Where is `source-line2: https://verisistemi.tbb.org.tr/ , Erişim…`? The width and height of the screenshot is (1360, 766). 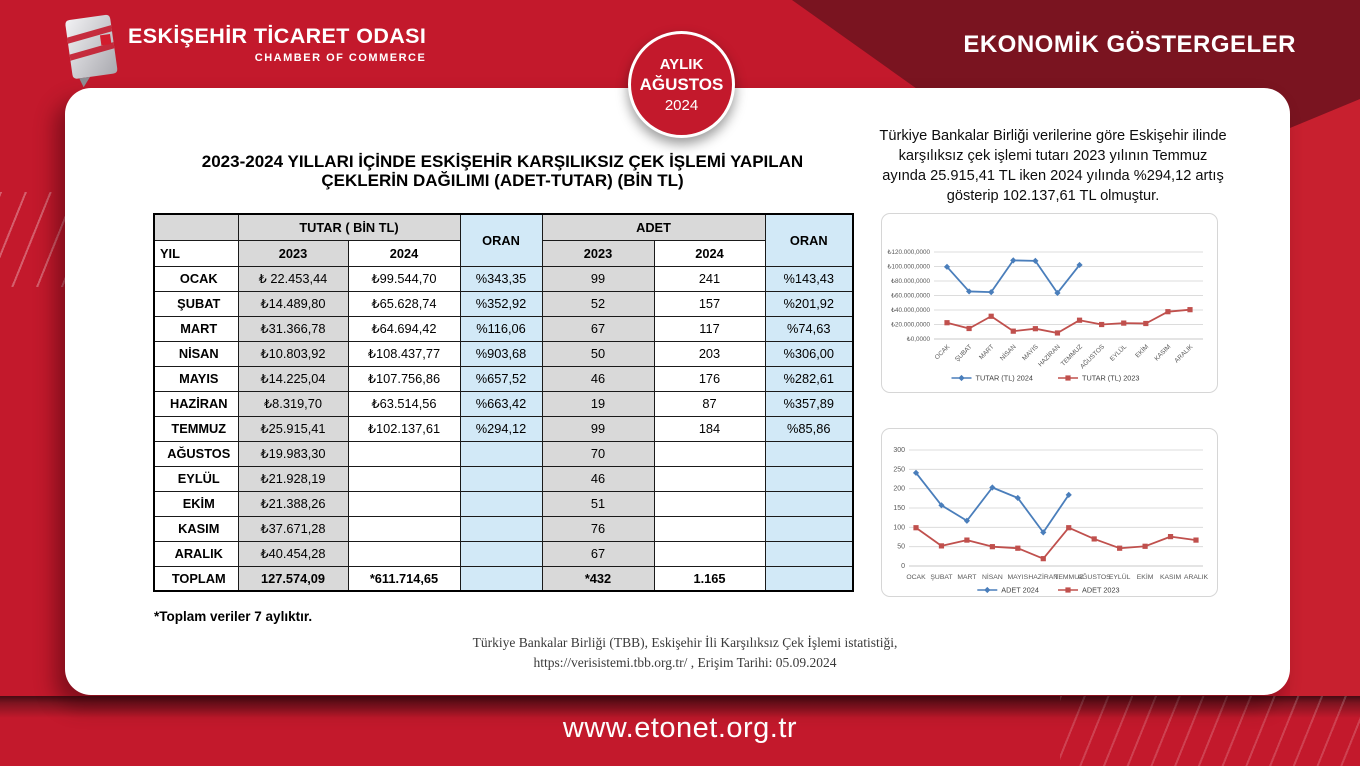
source-line2: https://verisistemi.tbb.org.tr/ , Erişim… is located at coordinates (685, 662).